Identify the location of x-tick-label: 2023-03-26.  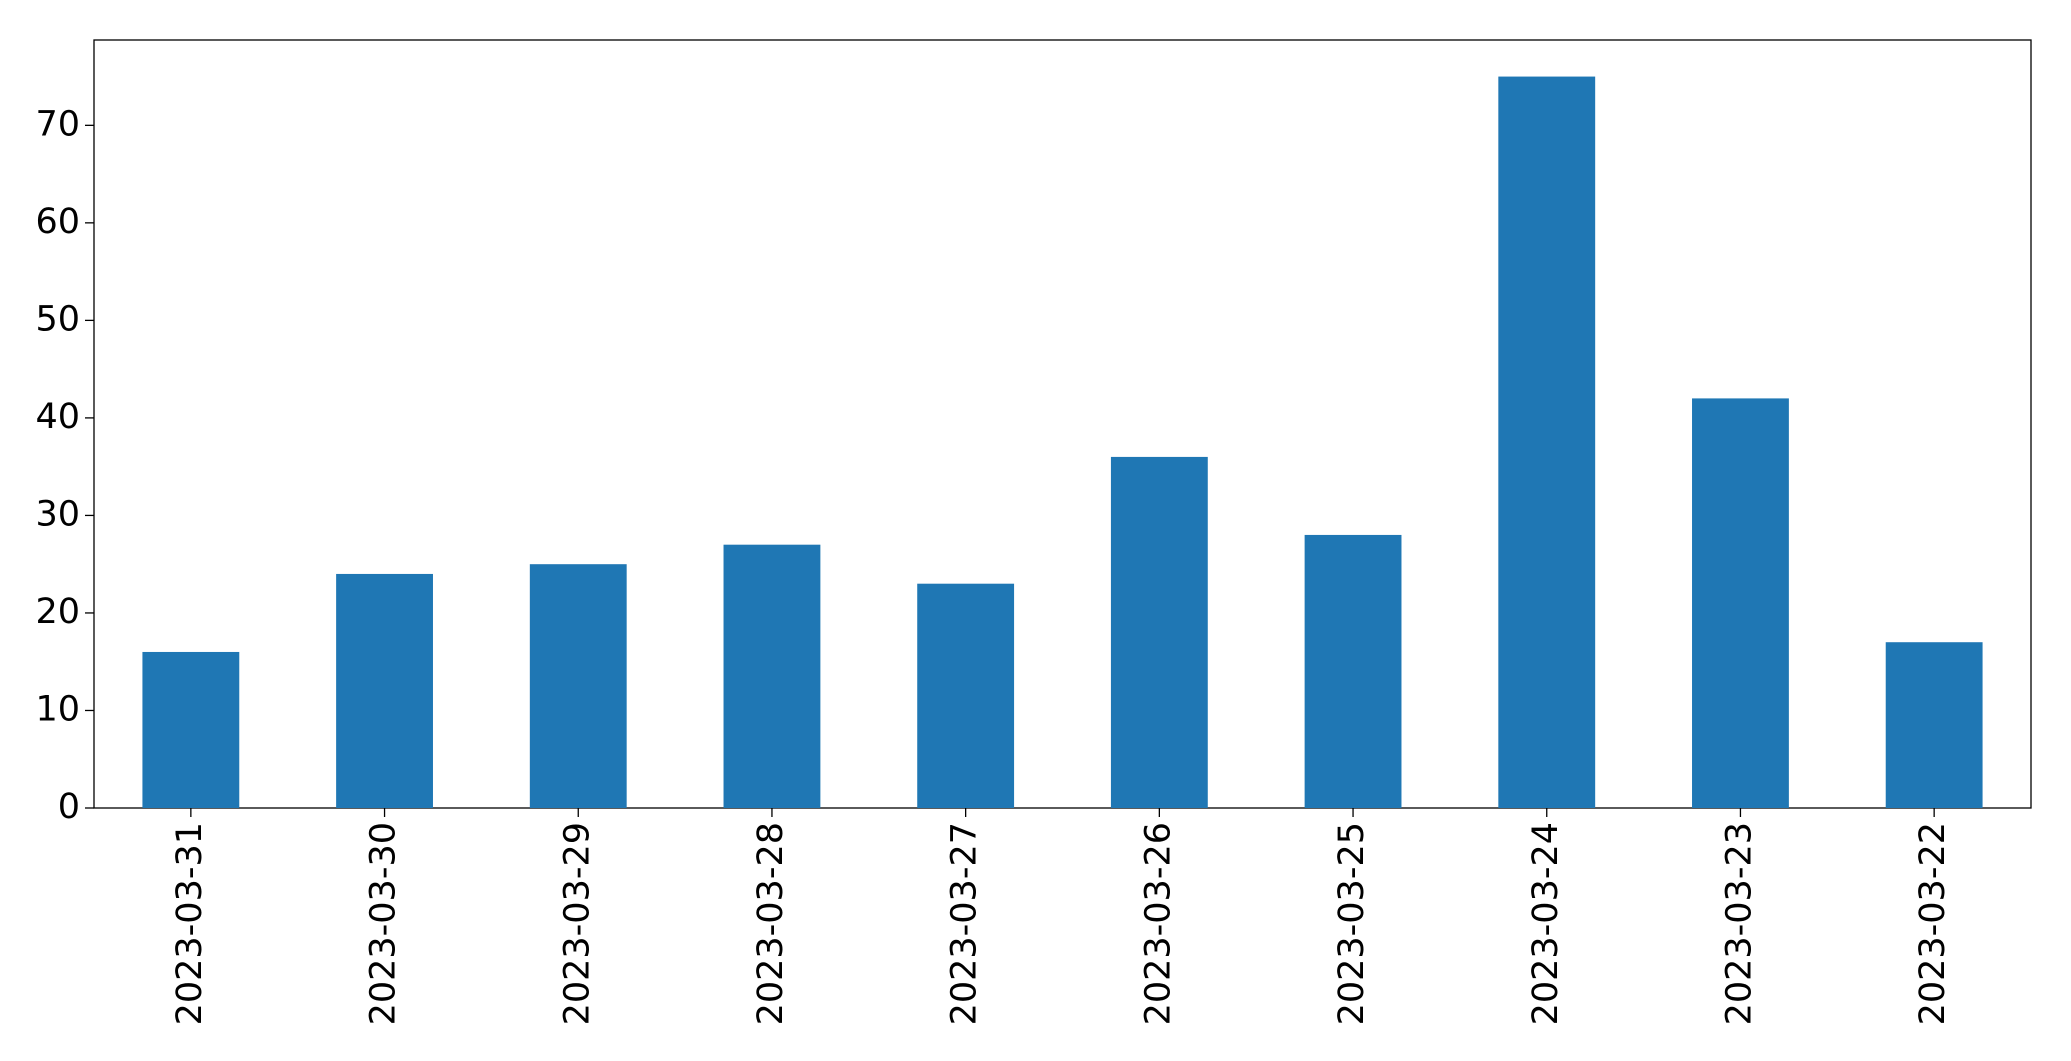
(1158, 923).